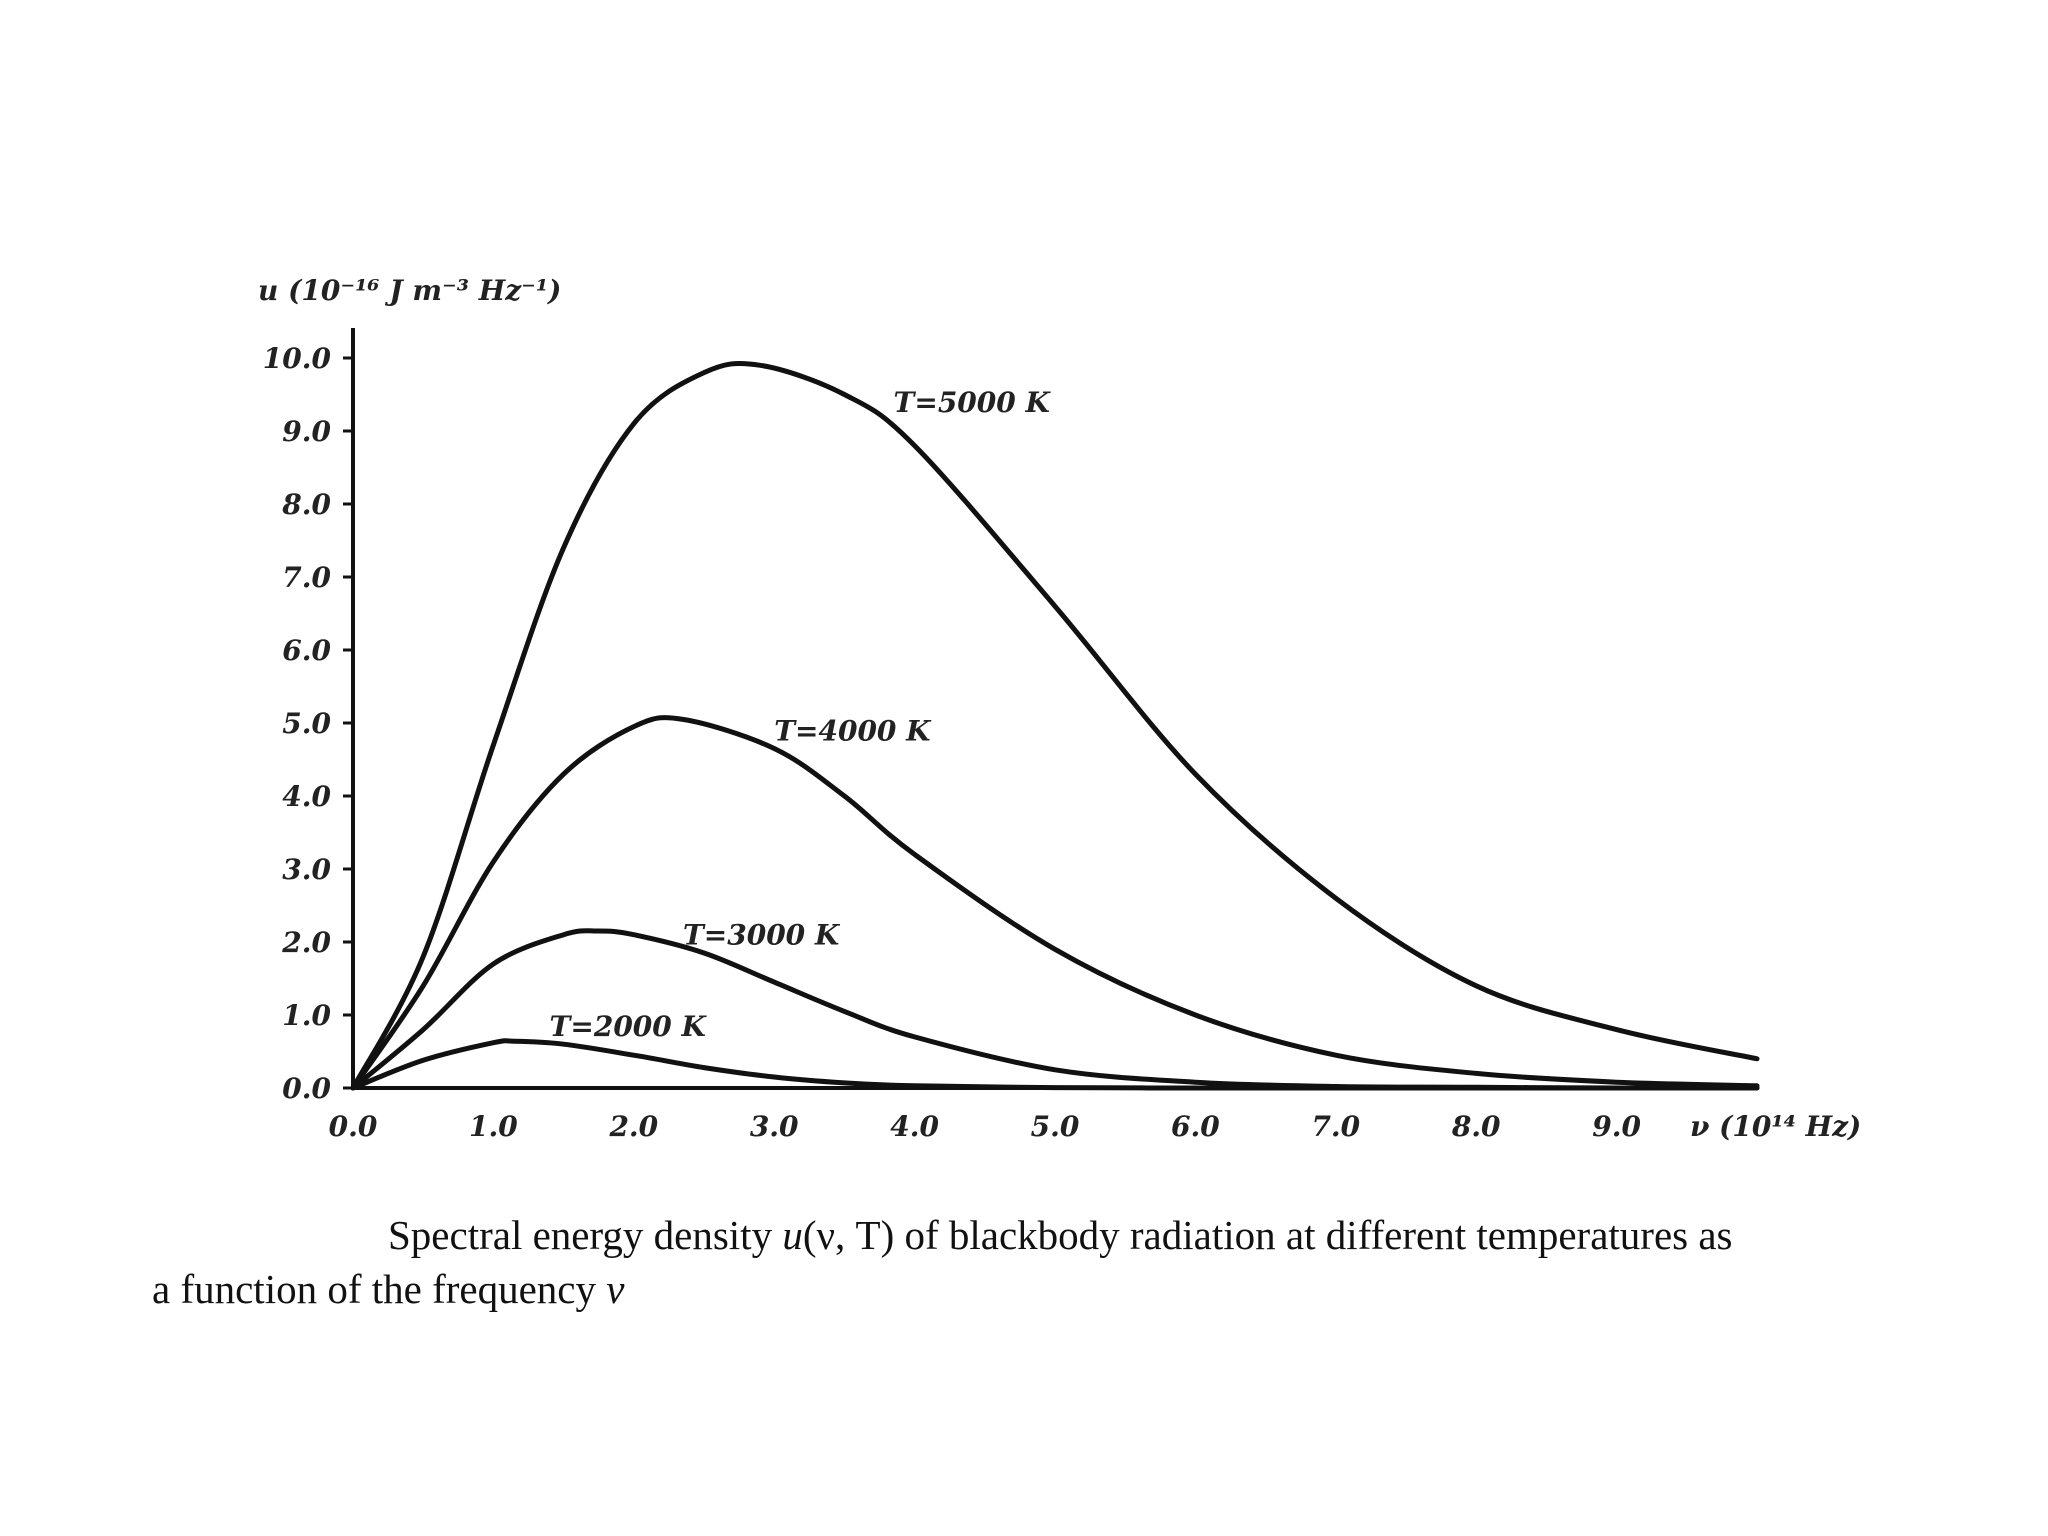 This screenshot has width=2048, height=1536. I want to click on curve-labels-group: T=5000 K T=4000 K T=3000 K T=2000 K, so click(801, 714).